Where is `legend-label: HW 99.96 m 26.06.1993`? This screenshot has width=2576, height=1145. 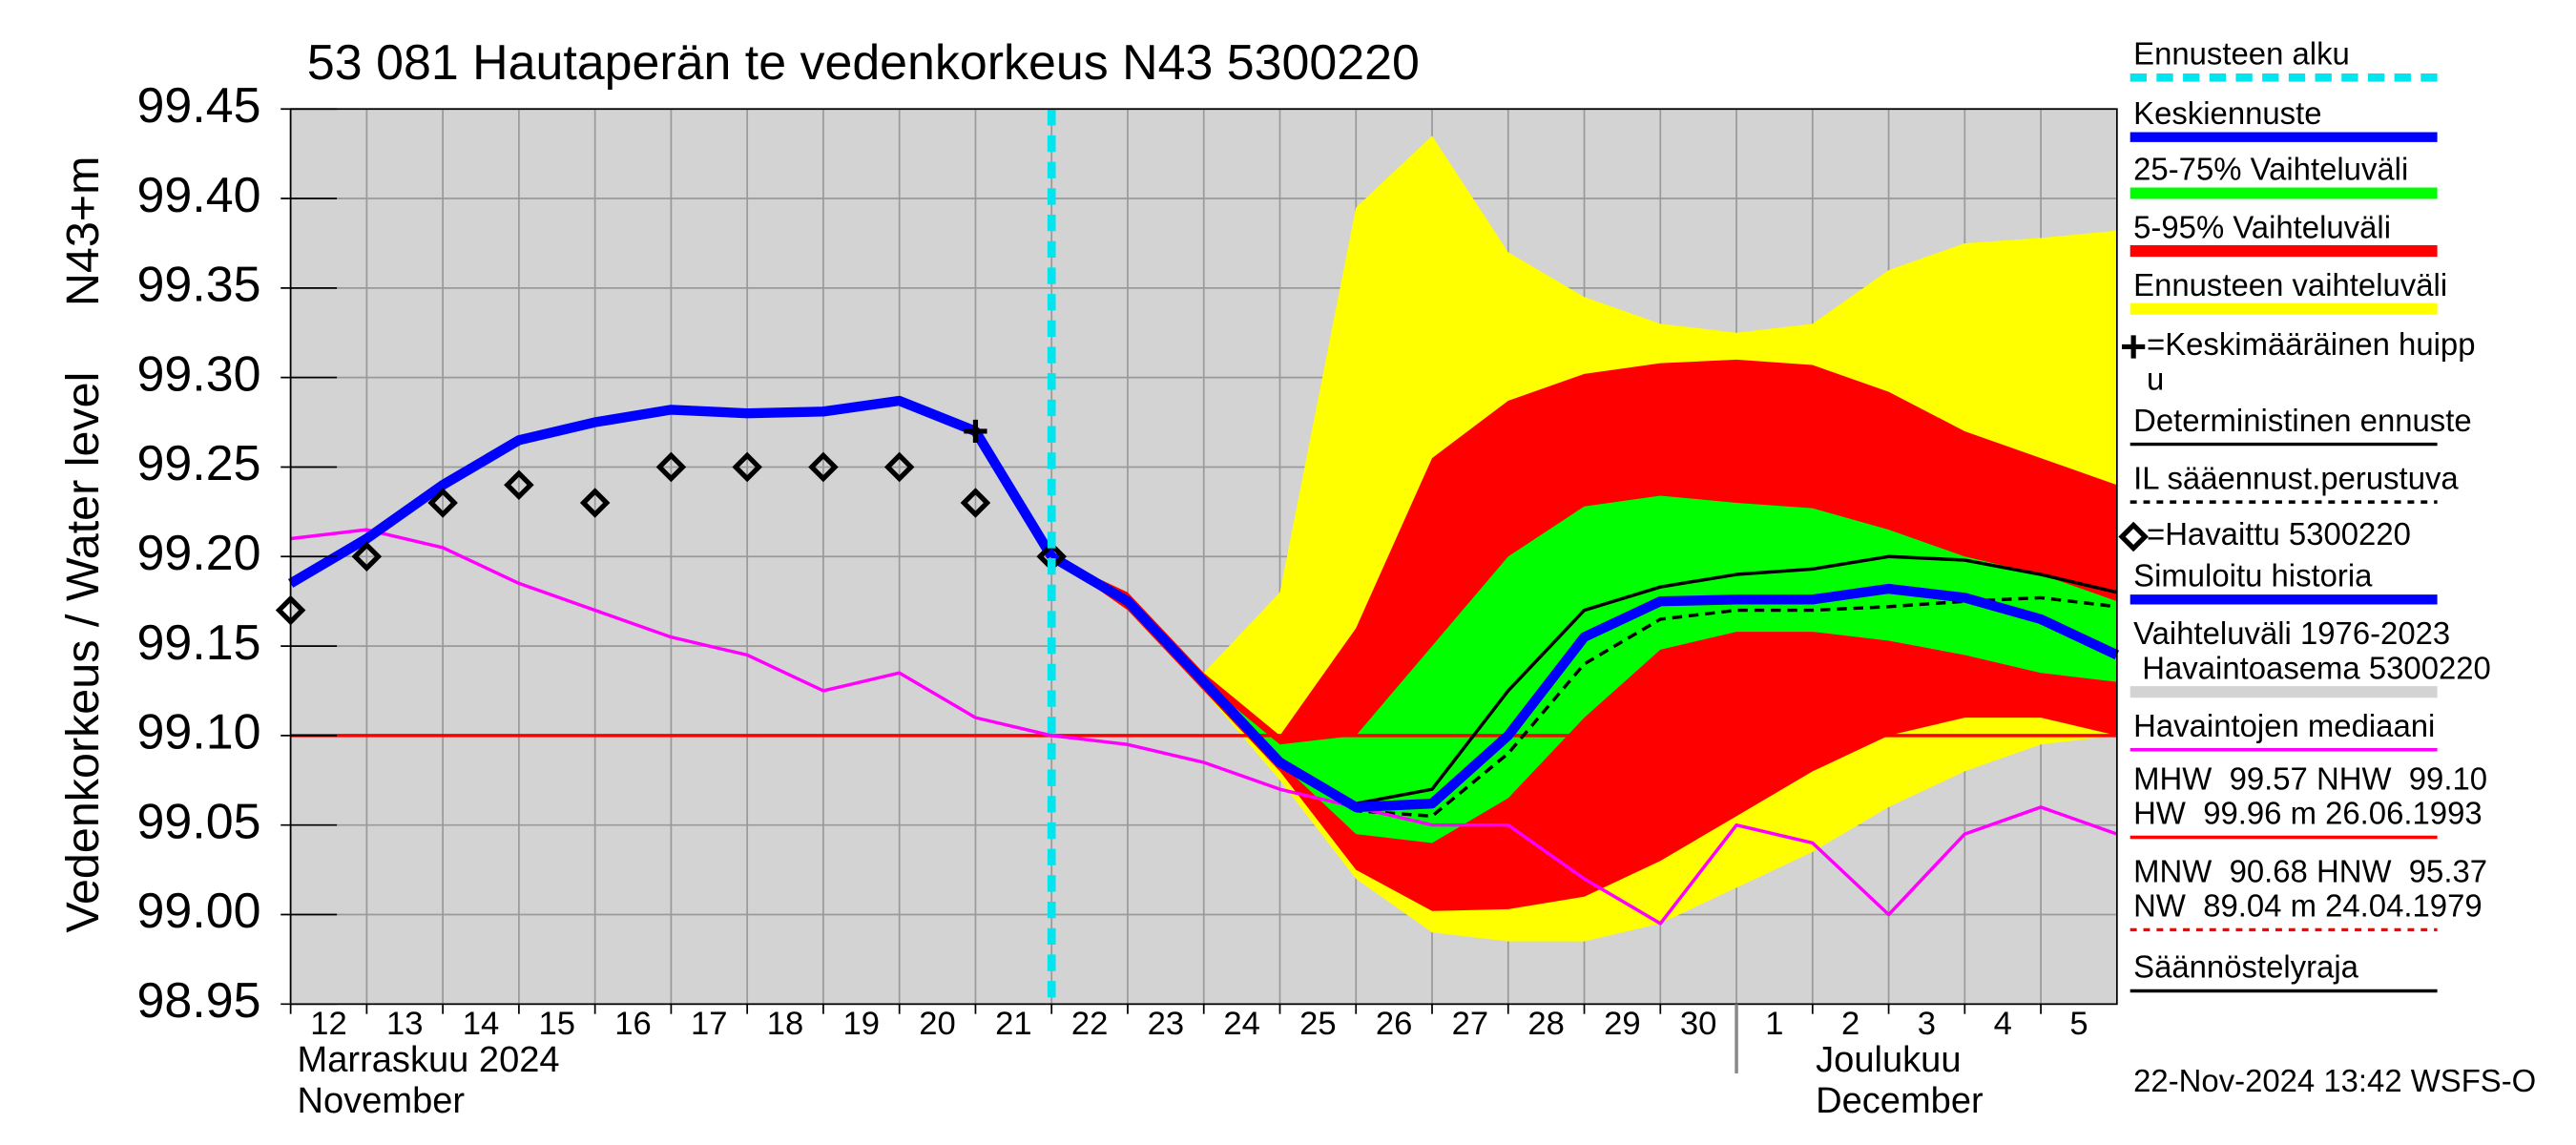
legend-label: HW 99.96 m 26.06.1993 is located at coordinates (2307, 814).